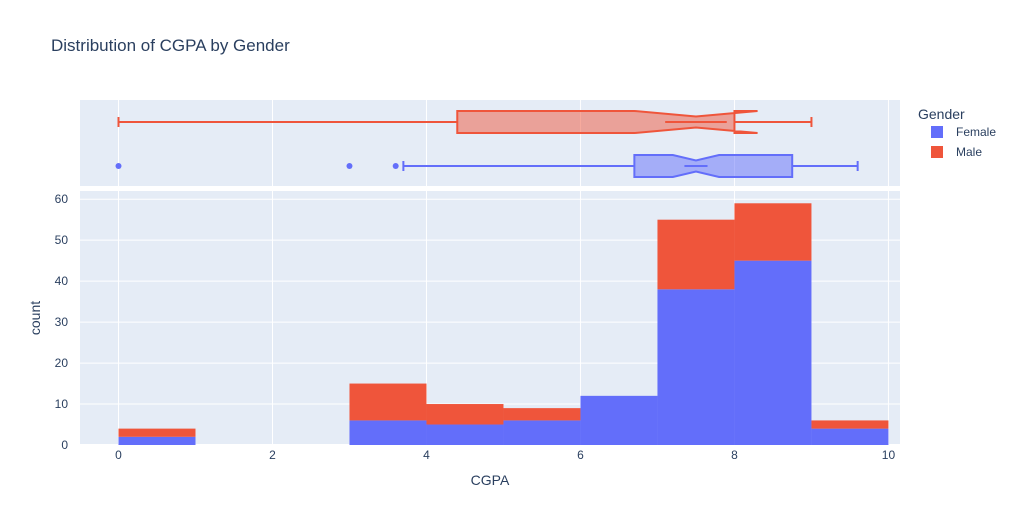  Describe the element at coordinates (62, 363) in the screenshot. I see `y-tick-label: 20` at that location.